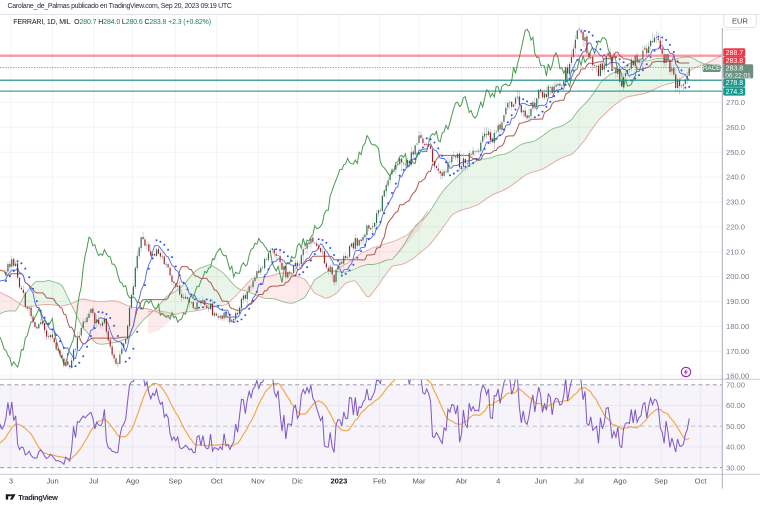 Image resolution: width=760 pixels, height=506 pixels. Describe the element at coordinates (737, 276) in the screenshot. I see `svg-text: 200.00` at that location.